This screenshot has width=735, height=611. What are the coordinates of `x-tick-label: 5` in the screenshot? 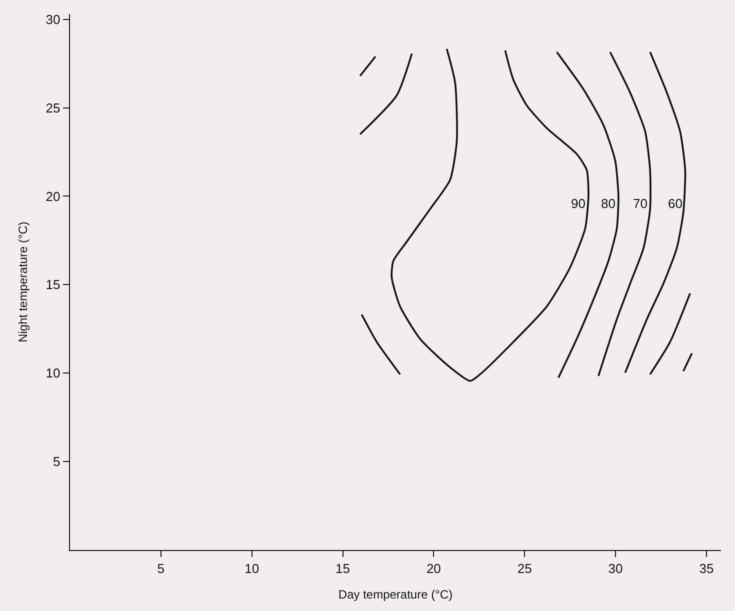 It's located at (161, 568).